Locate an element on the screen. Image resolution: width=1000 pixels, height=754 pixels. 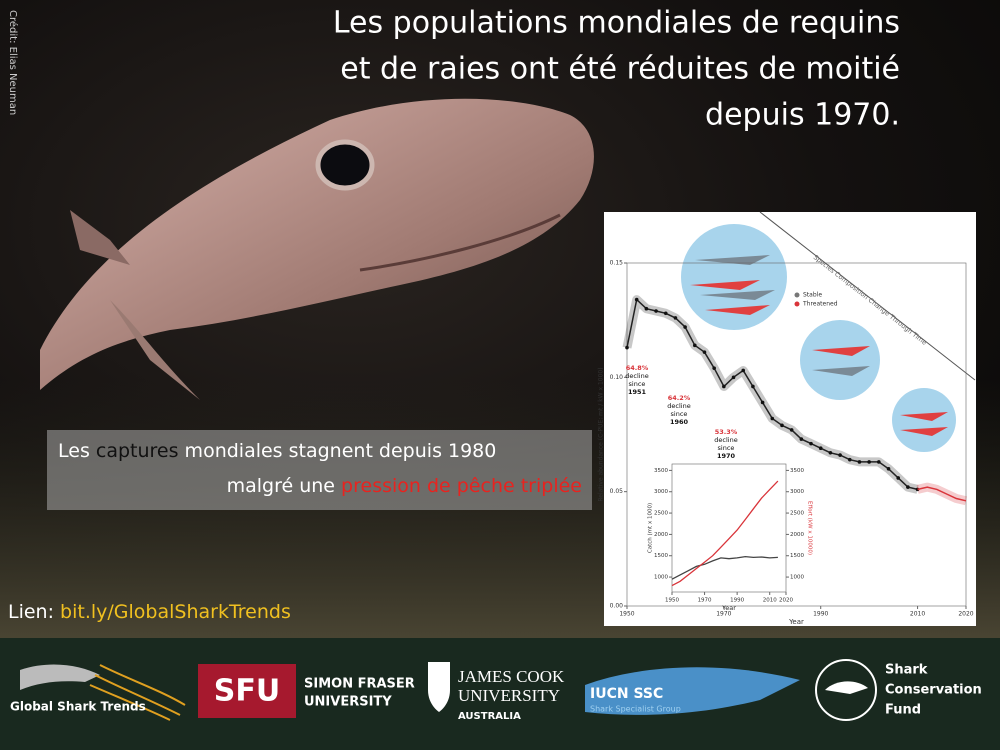
y-tick-label: 0.05 is located at coordinates (617, 491).